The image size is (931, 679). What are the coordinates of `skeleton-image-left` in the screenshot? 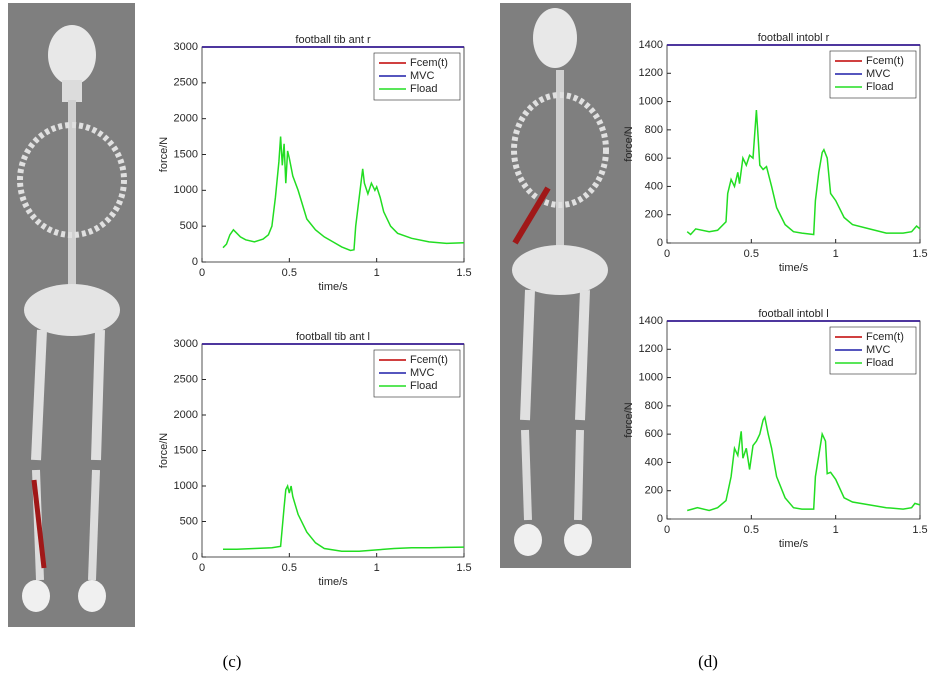 It's located at (71, 315).